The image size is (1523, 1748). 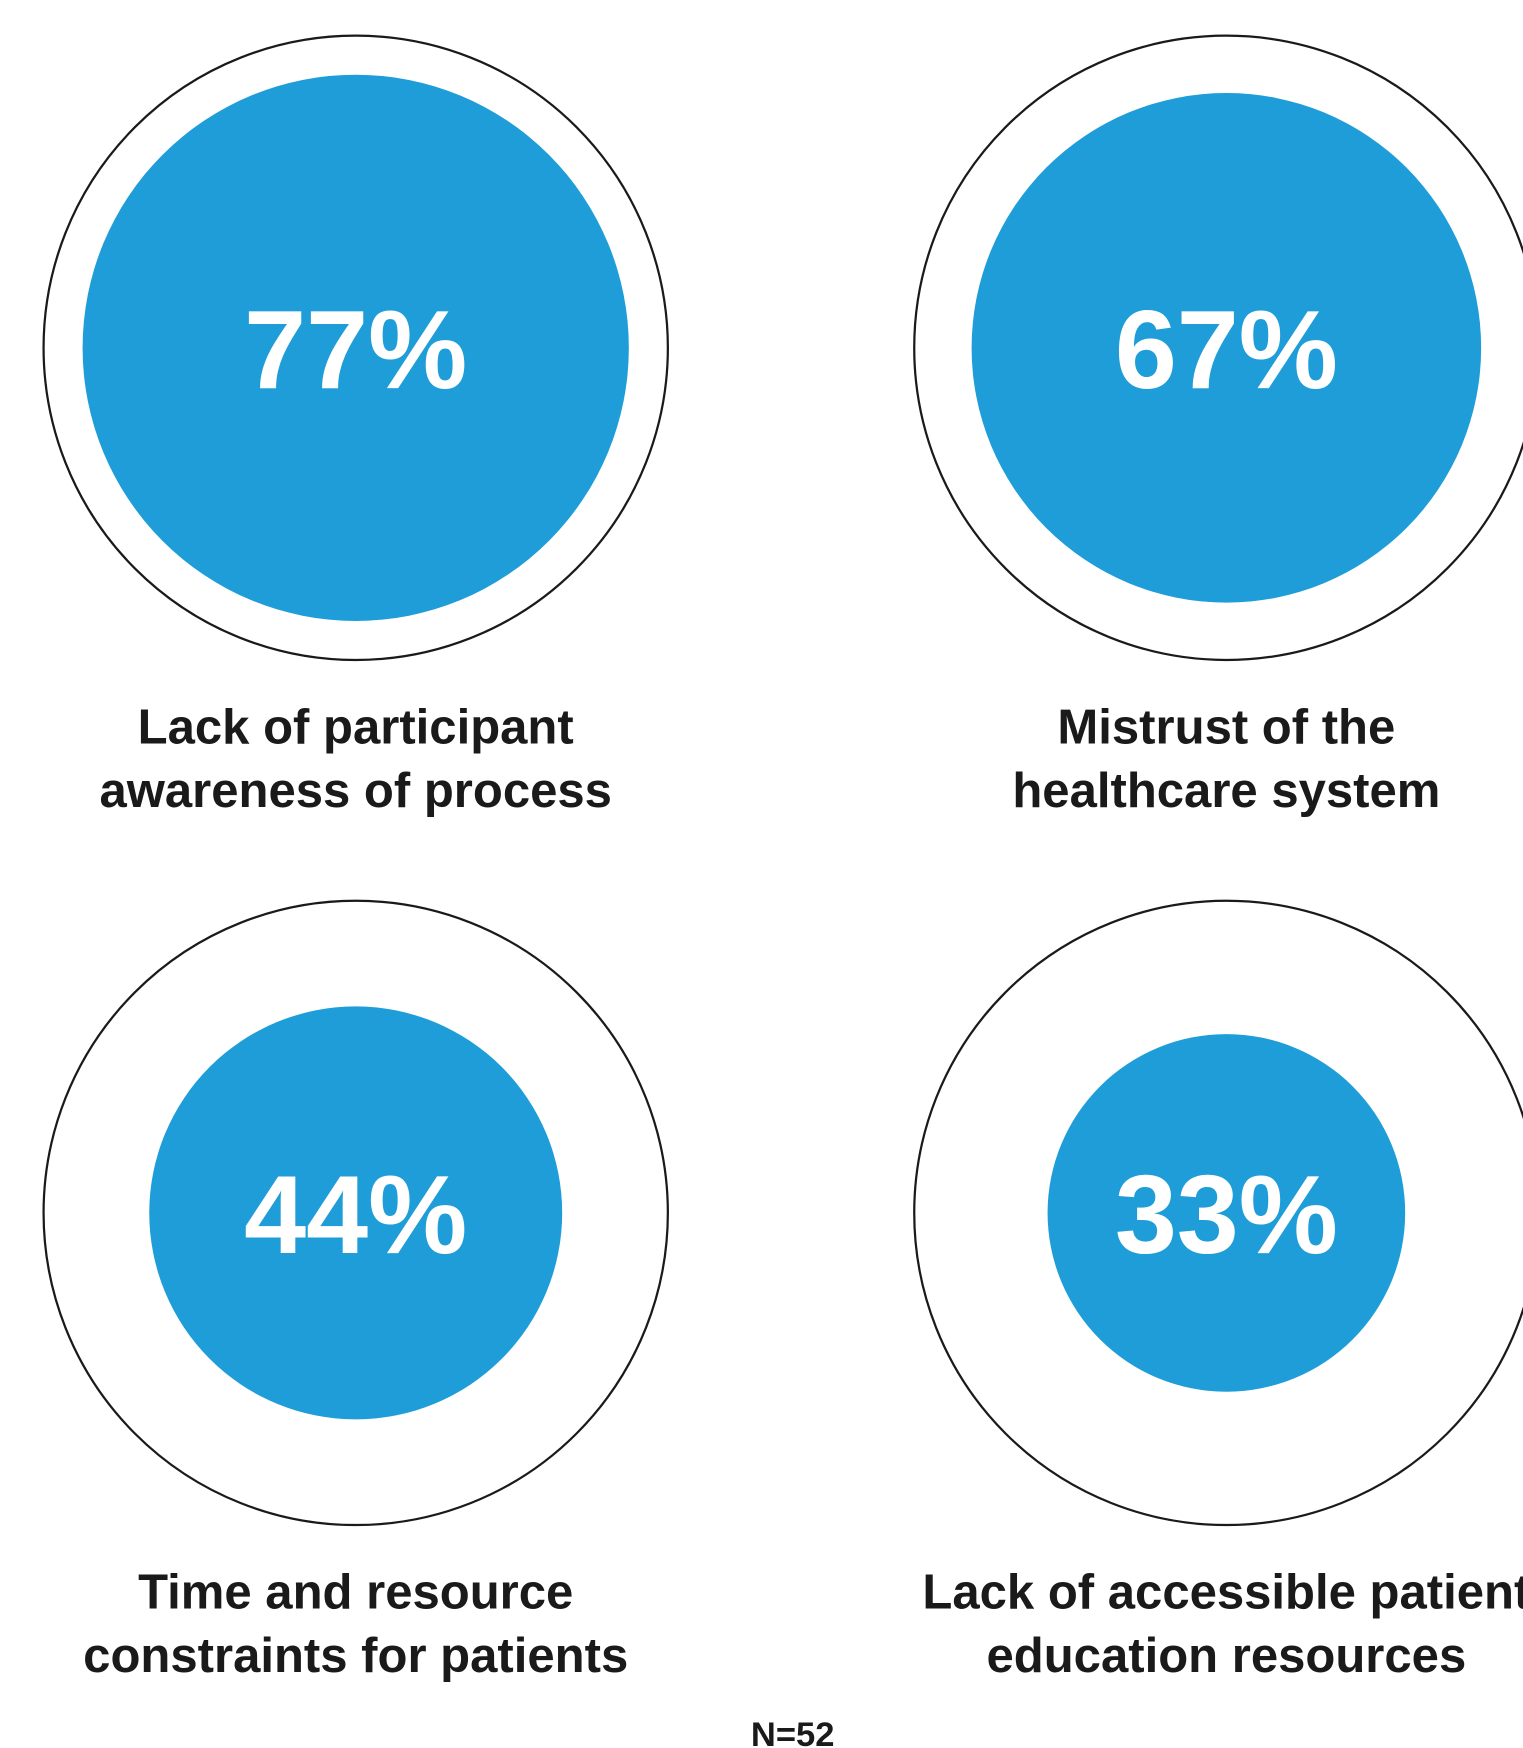 What do you see at coordinates (355, 1593) in the screenshot?
I see `category-label: Time and resource` at bounding box center [355, 1593].